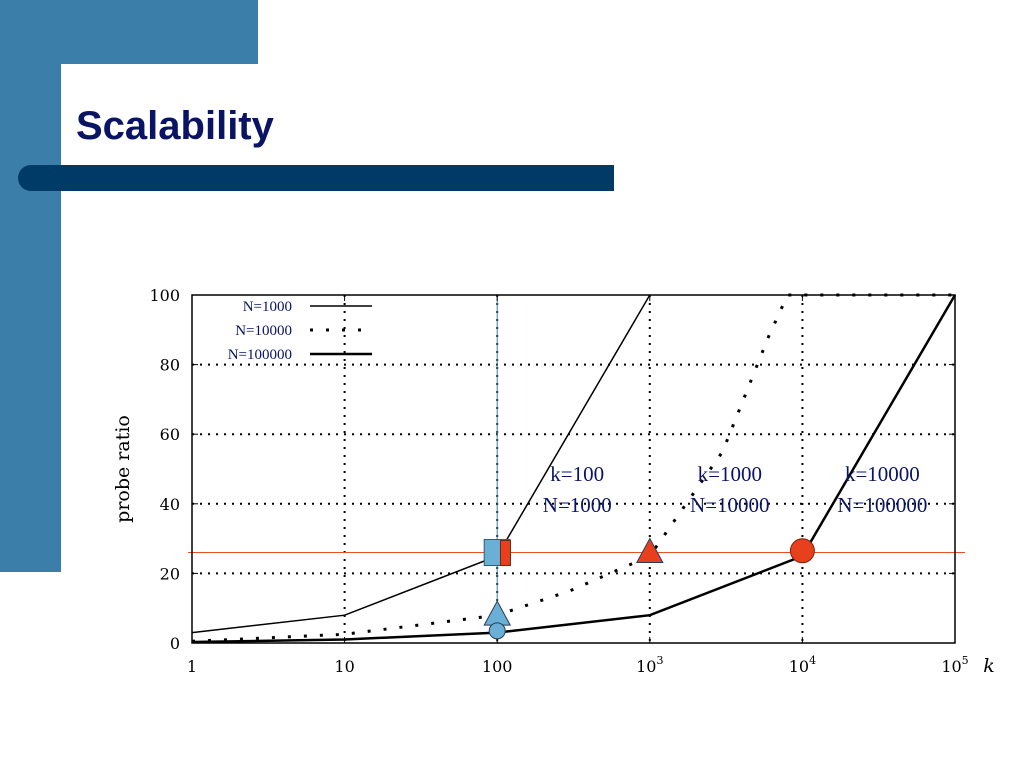 The height and width of the screenshot is (768, 1024). What do you see at coordinates (123, 469) in the screenshot?
I see `y-axis-label: probe ratio` at bounding box center [123, 469].